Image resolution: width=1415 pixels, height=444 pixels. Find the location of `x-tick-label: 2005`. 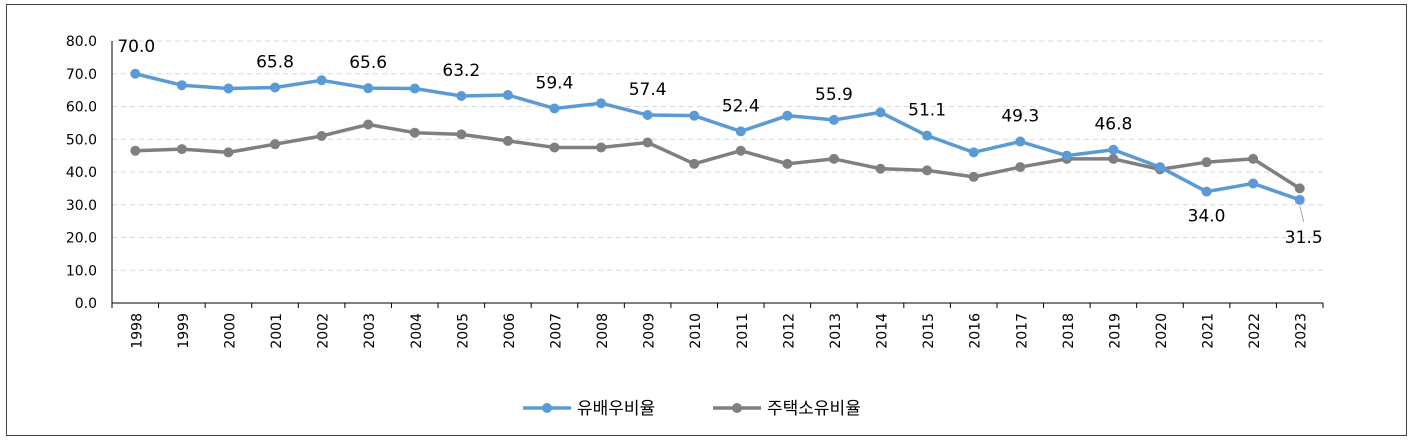

x-tick-label: 2005 is located at coordinates (463, 331).